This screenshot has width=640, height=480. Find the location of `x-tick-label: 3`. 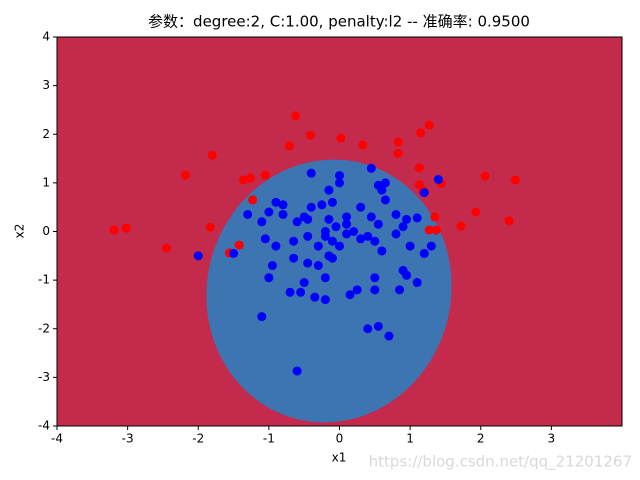

x-tick-label: 3 is located at coordinates (552, 439).